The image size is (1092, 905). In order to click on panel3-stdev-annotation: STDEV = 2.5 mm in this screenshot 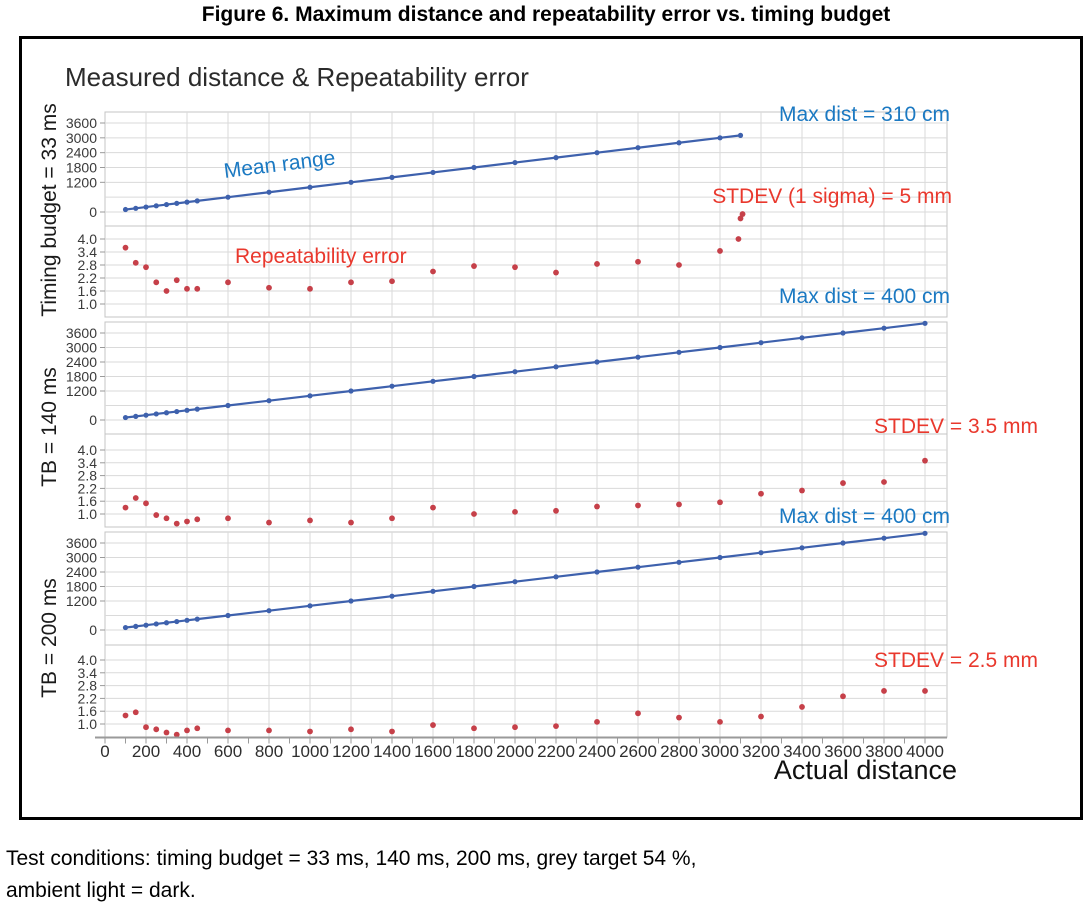, I will do `click(956, 660)`.